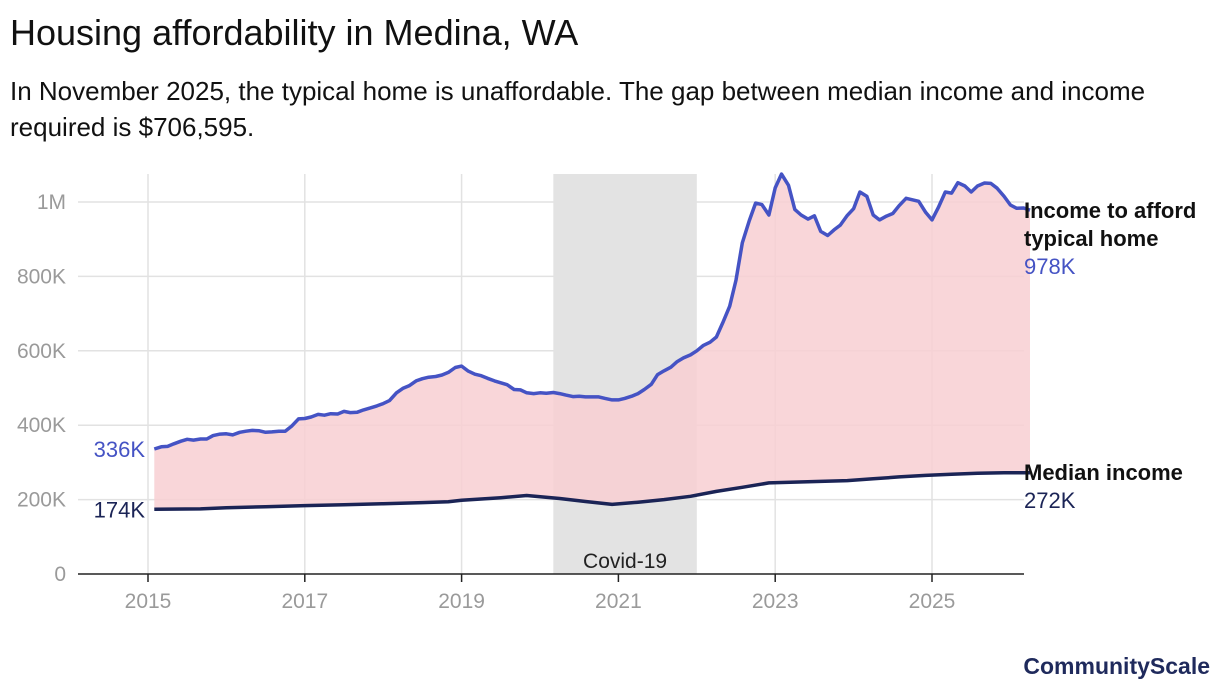  I want to click on required-income-series-name-line1: Income to afford, so click(1110, 210).